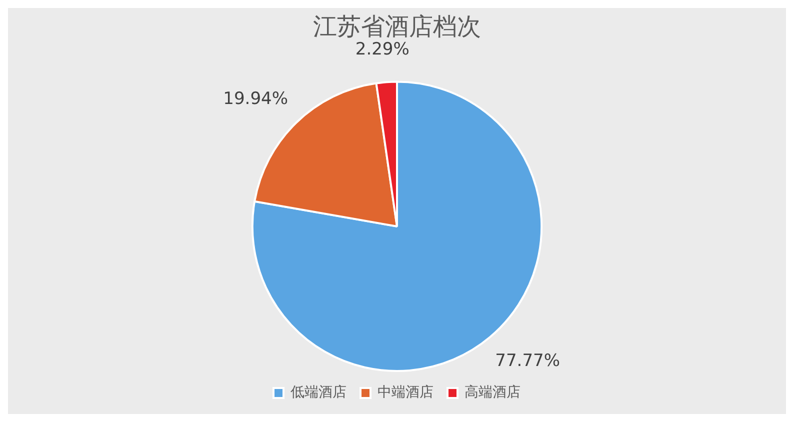 The height and width of the screenshot is (422, 794). What do you see at coordinates (318, 392) in the screenshot?
I see `legend-label: 低端酒店` at bounding box center [318, 392].